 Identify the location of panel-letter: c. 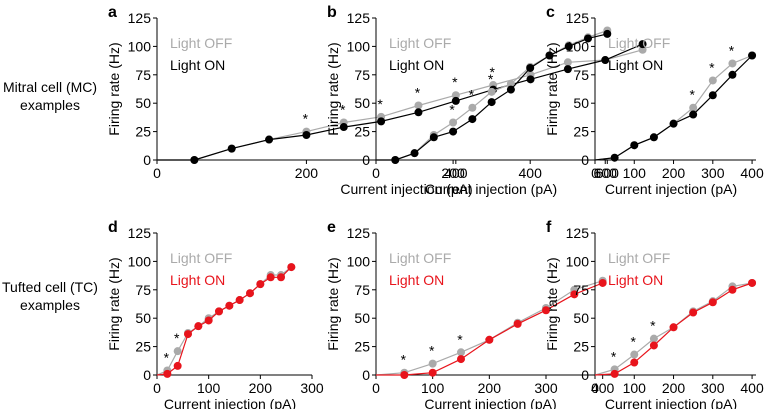
(550, 12).